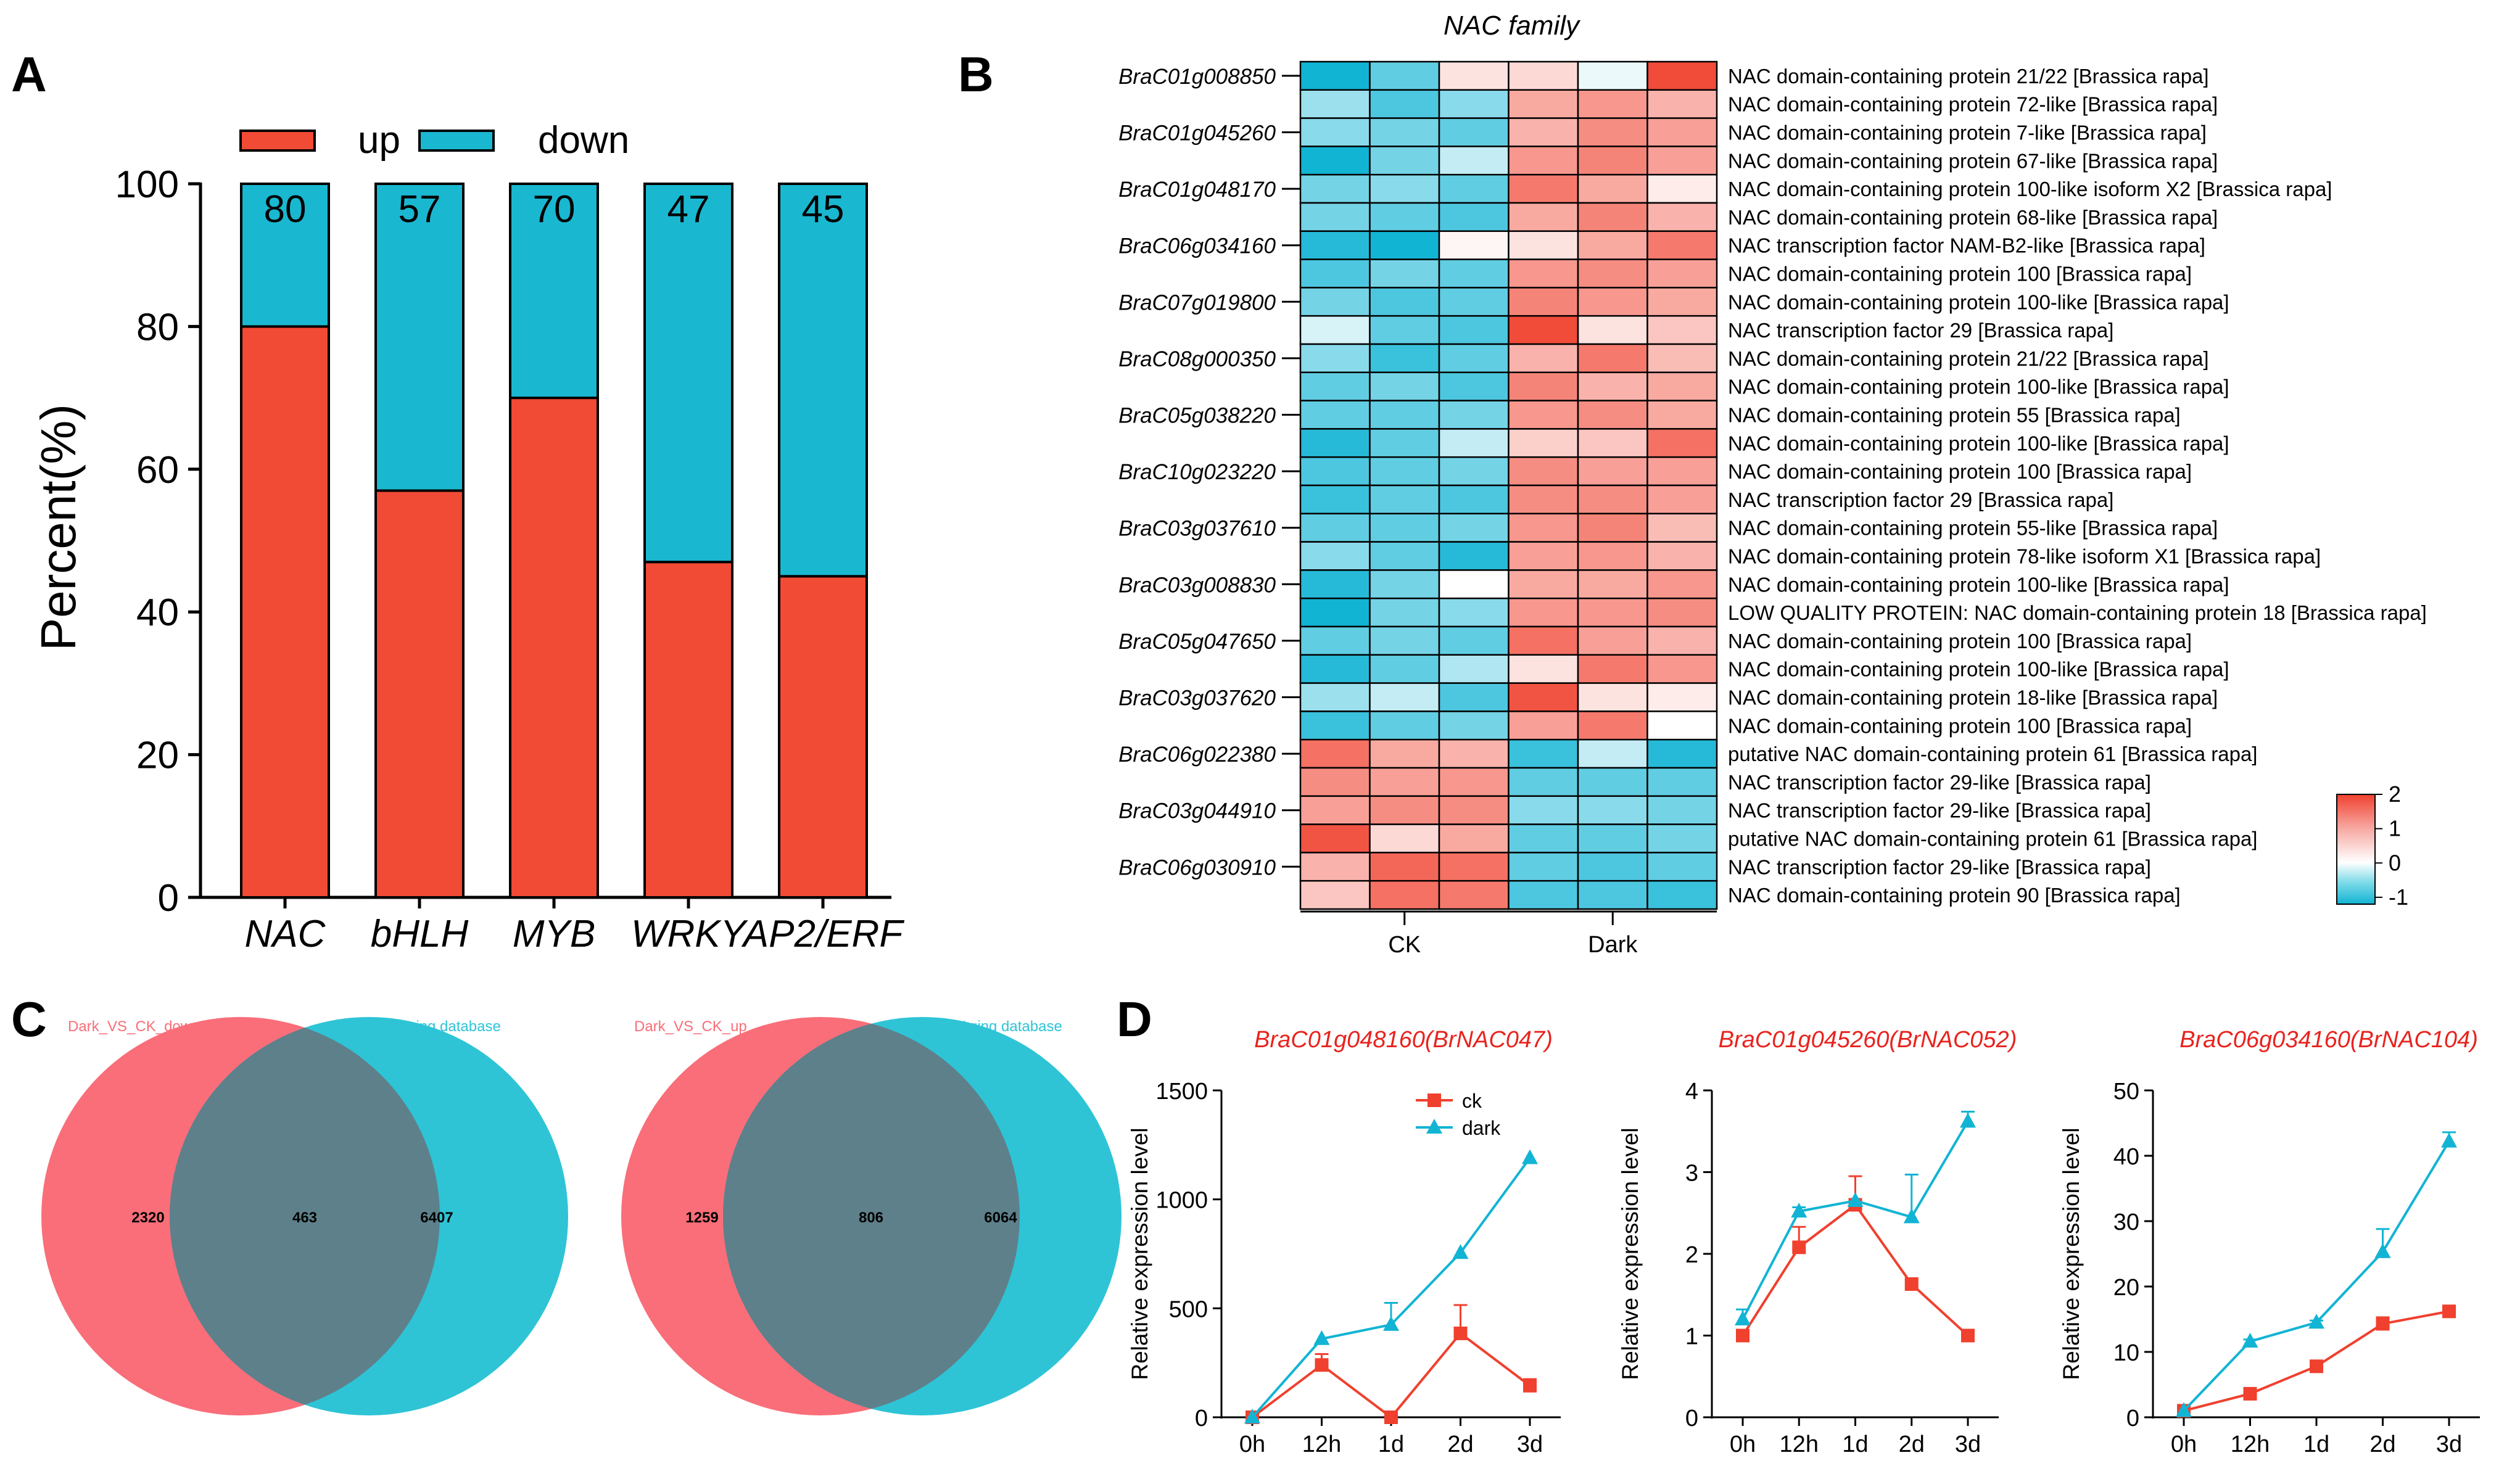 The width and height of the screenshot is (2520, 1466). Describe the element at coordinates (285, 256) in the screenshot. I see `bar-down-nac` at that location.